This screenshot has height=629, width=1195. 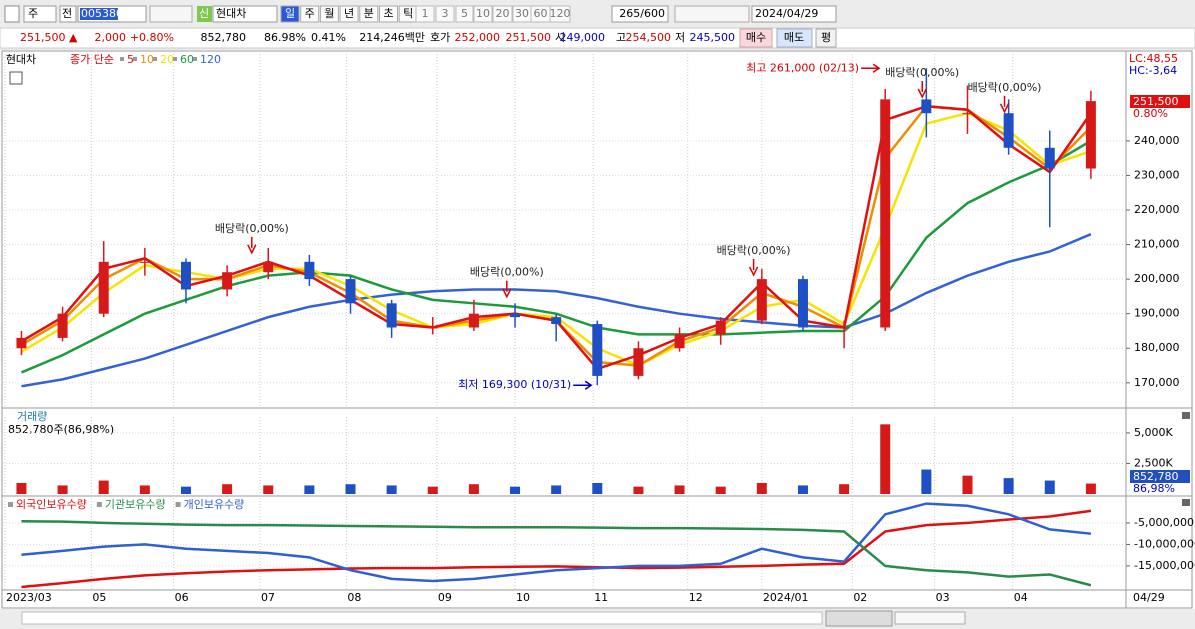 What do you see at coordinates (51, 504) in the screenshot?
I see `legend-entry: 외국인보유수량` at bounding box center [51, 504].